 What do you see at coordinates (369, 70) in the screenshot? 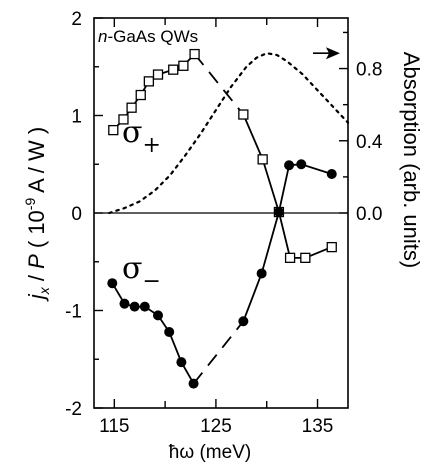
I see `y-tick-label-right: 0.8` at bounding box center [369, 70].